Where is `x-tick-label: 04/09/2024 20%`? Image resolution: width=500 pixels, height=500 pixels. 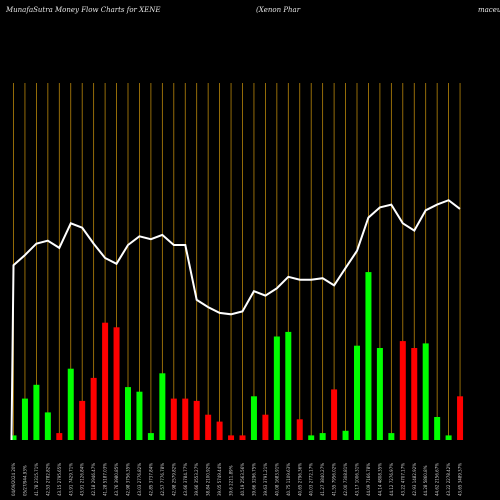
x-tick-label: 04/09/2024 20% is located at coordinates (13, 479).